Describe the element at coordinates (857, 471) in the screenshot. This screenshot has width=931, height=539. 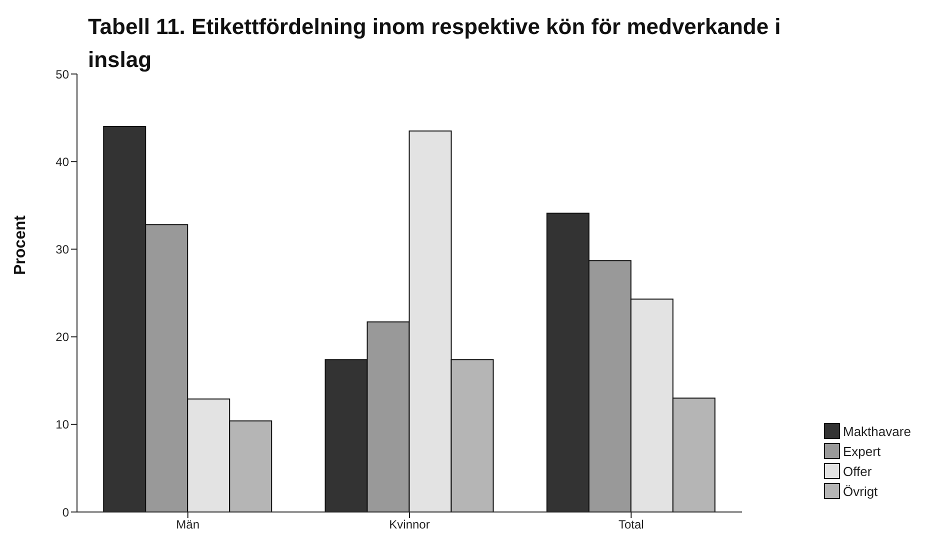
I see `legend-label: Offer` at that location.